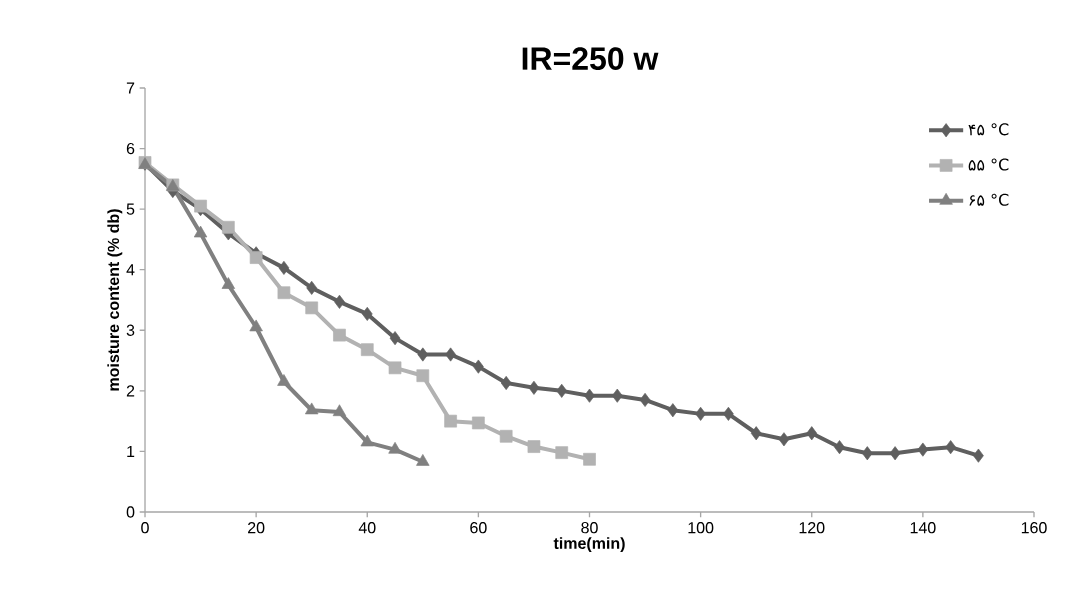 This screenshot has width=1089, height=596. What do you see at coordinates (589, 545) in the screenshot?
I see `x-axis-title: time(min)` at bounding box center [589, 545].